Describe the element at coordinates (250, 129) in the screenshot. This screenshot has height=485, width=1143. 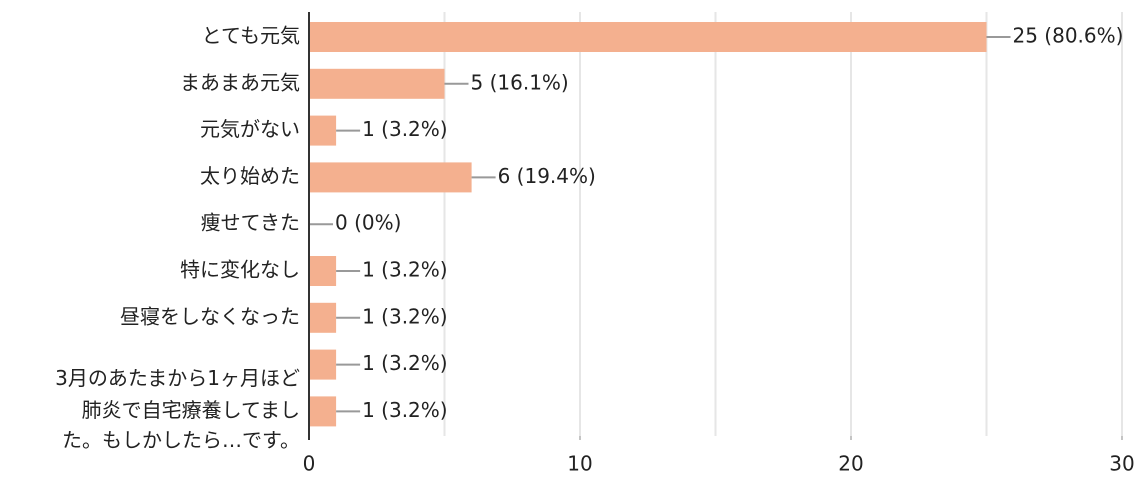
I see `y-tick-label: 元気がない` at that location.